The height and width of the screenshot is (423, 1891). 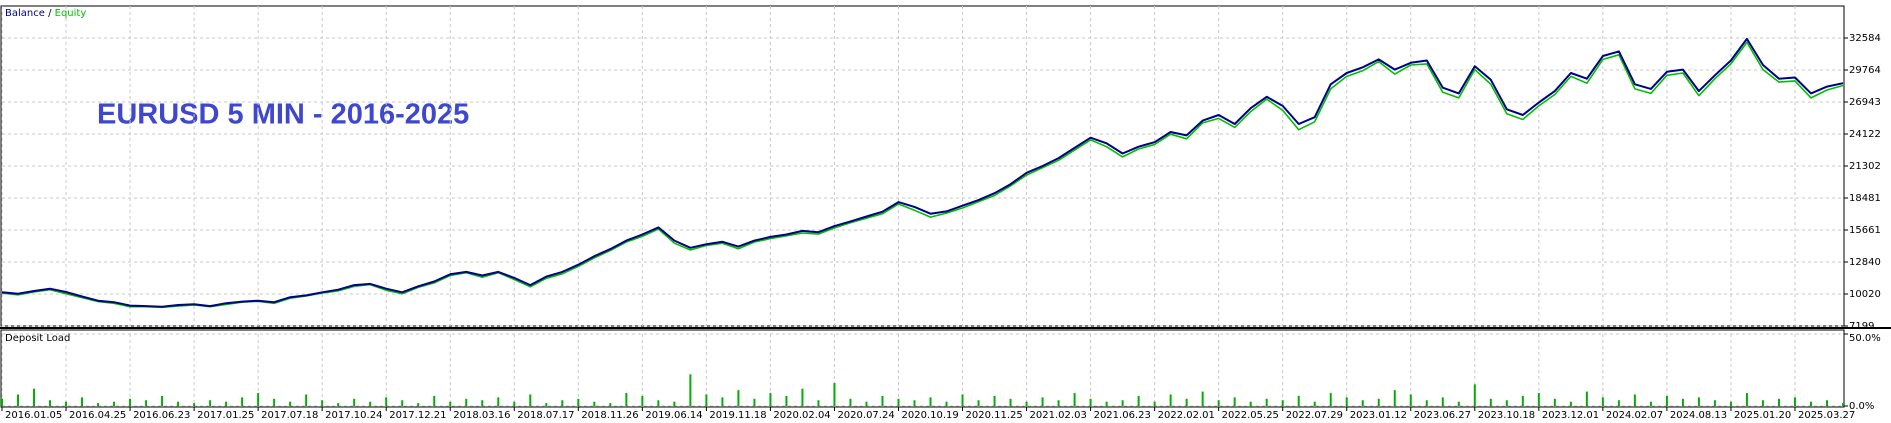 What do you see at coordinates (1865, 102) in the screenshot?
I see `y-tick-label: 26943` at bounding box center [1865, 102].